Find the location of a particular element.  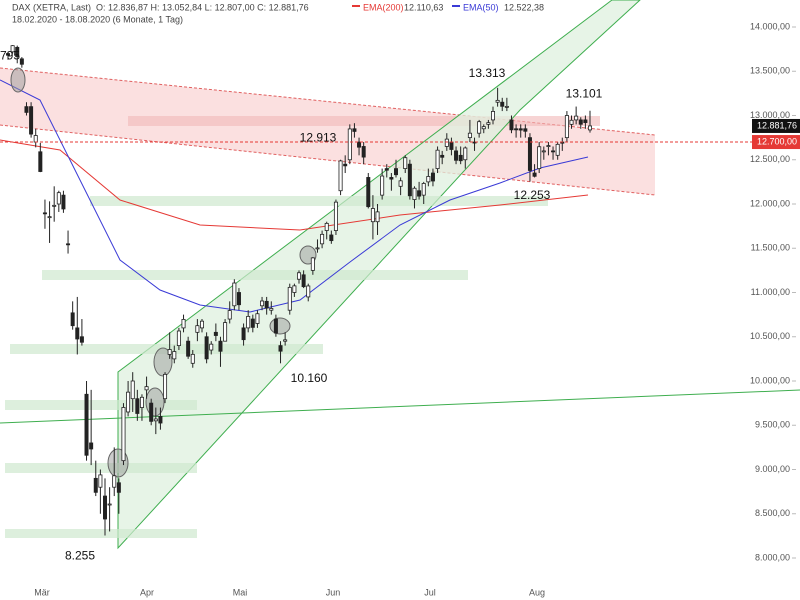

annotation: 13.313 is located at coordinates (487, 73).